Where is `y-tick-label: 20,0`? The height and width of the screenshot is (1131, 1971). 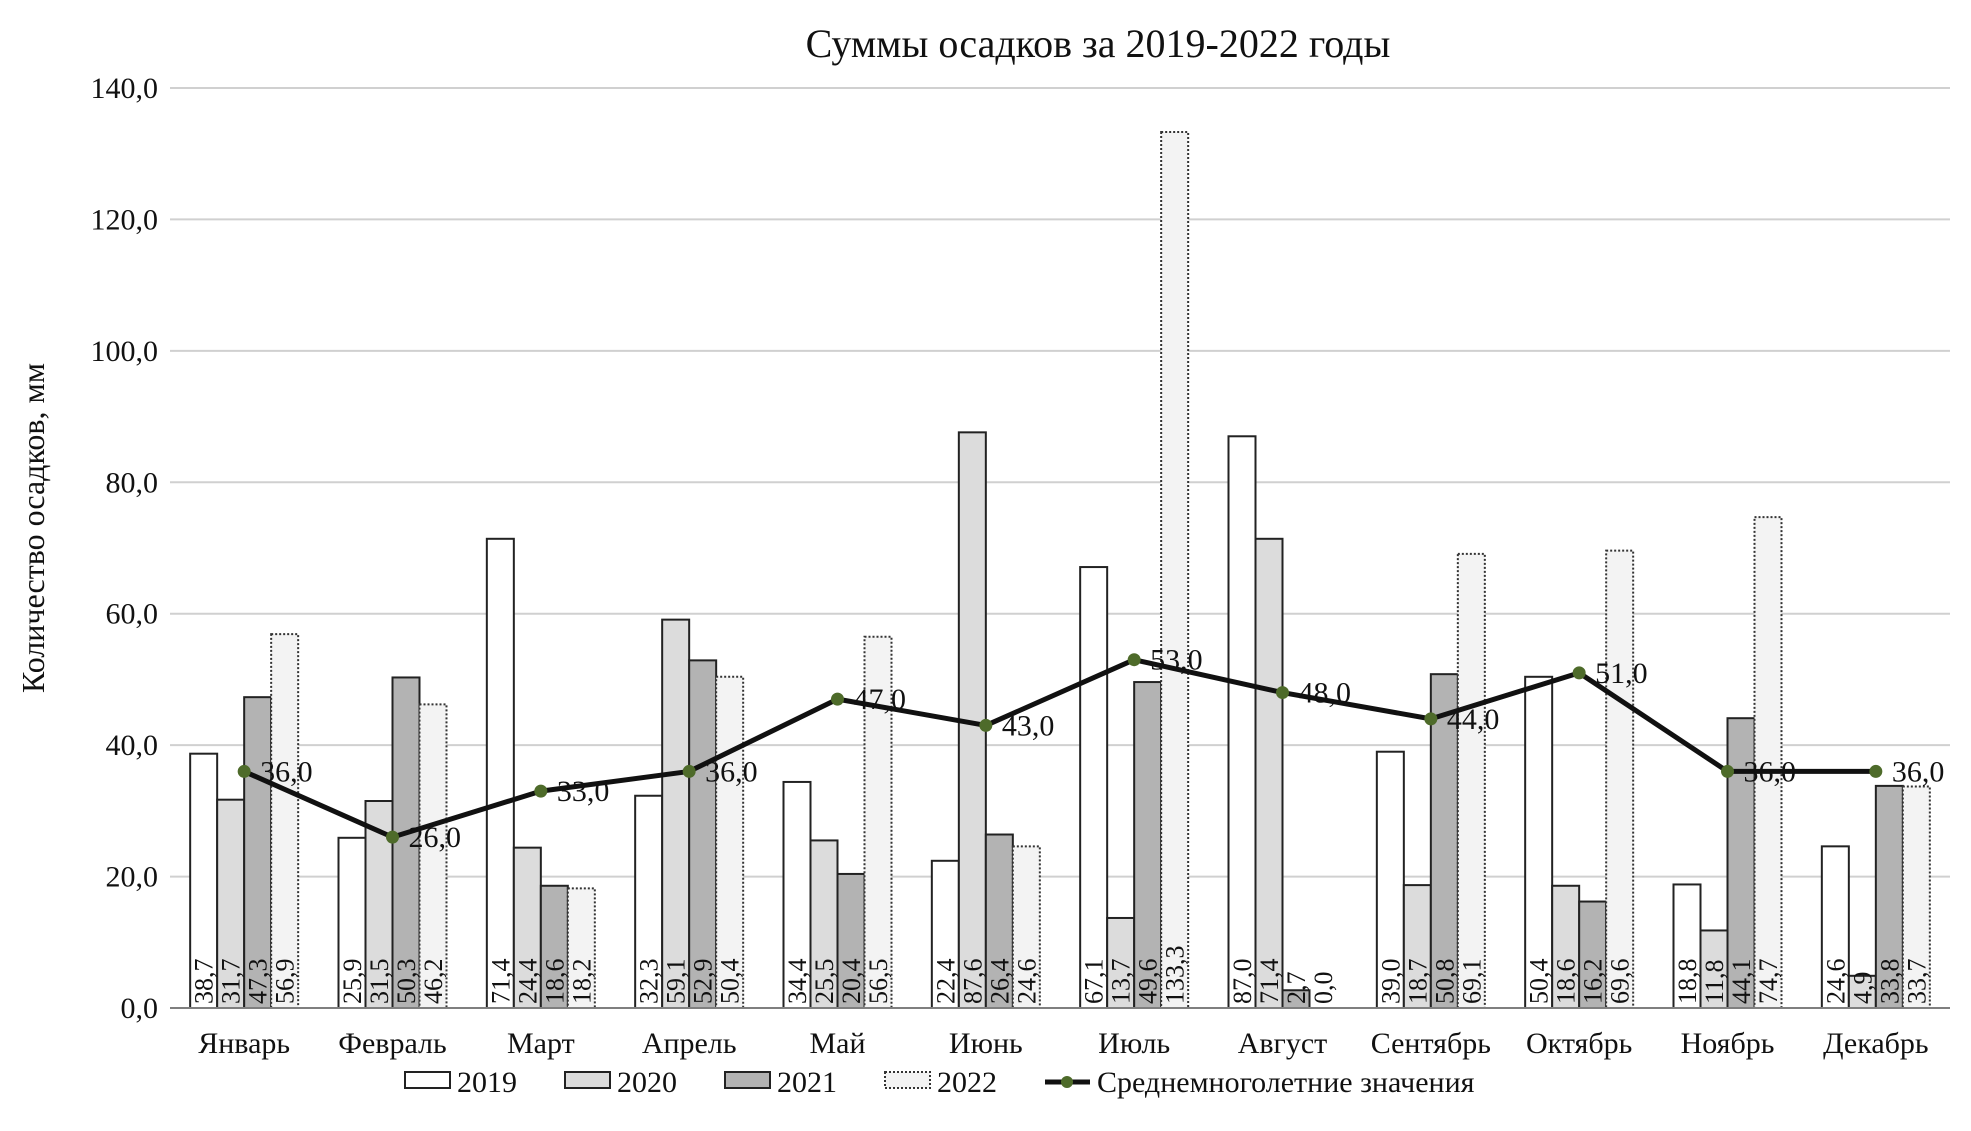
y-tick-label: 20,0 is located at coordinates (132, 877).